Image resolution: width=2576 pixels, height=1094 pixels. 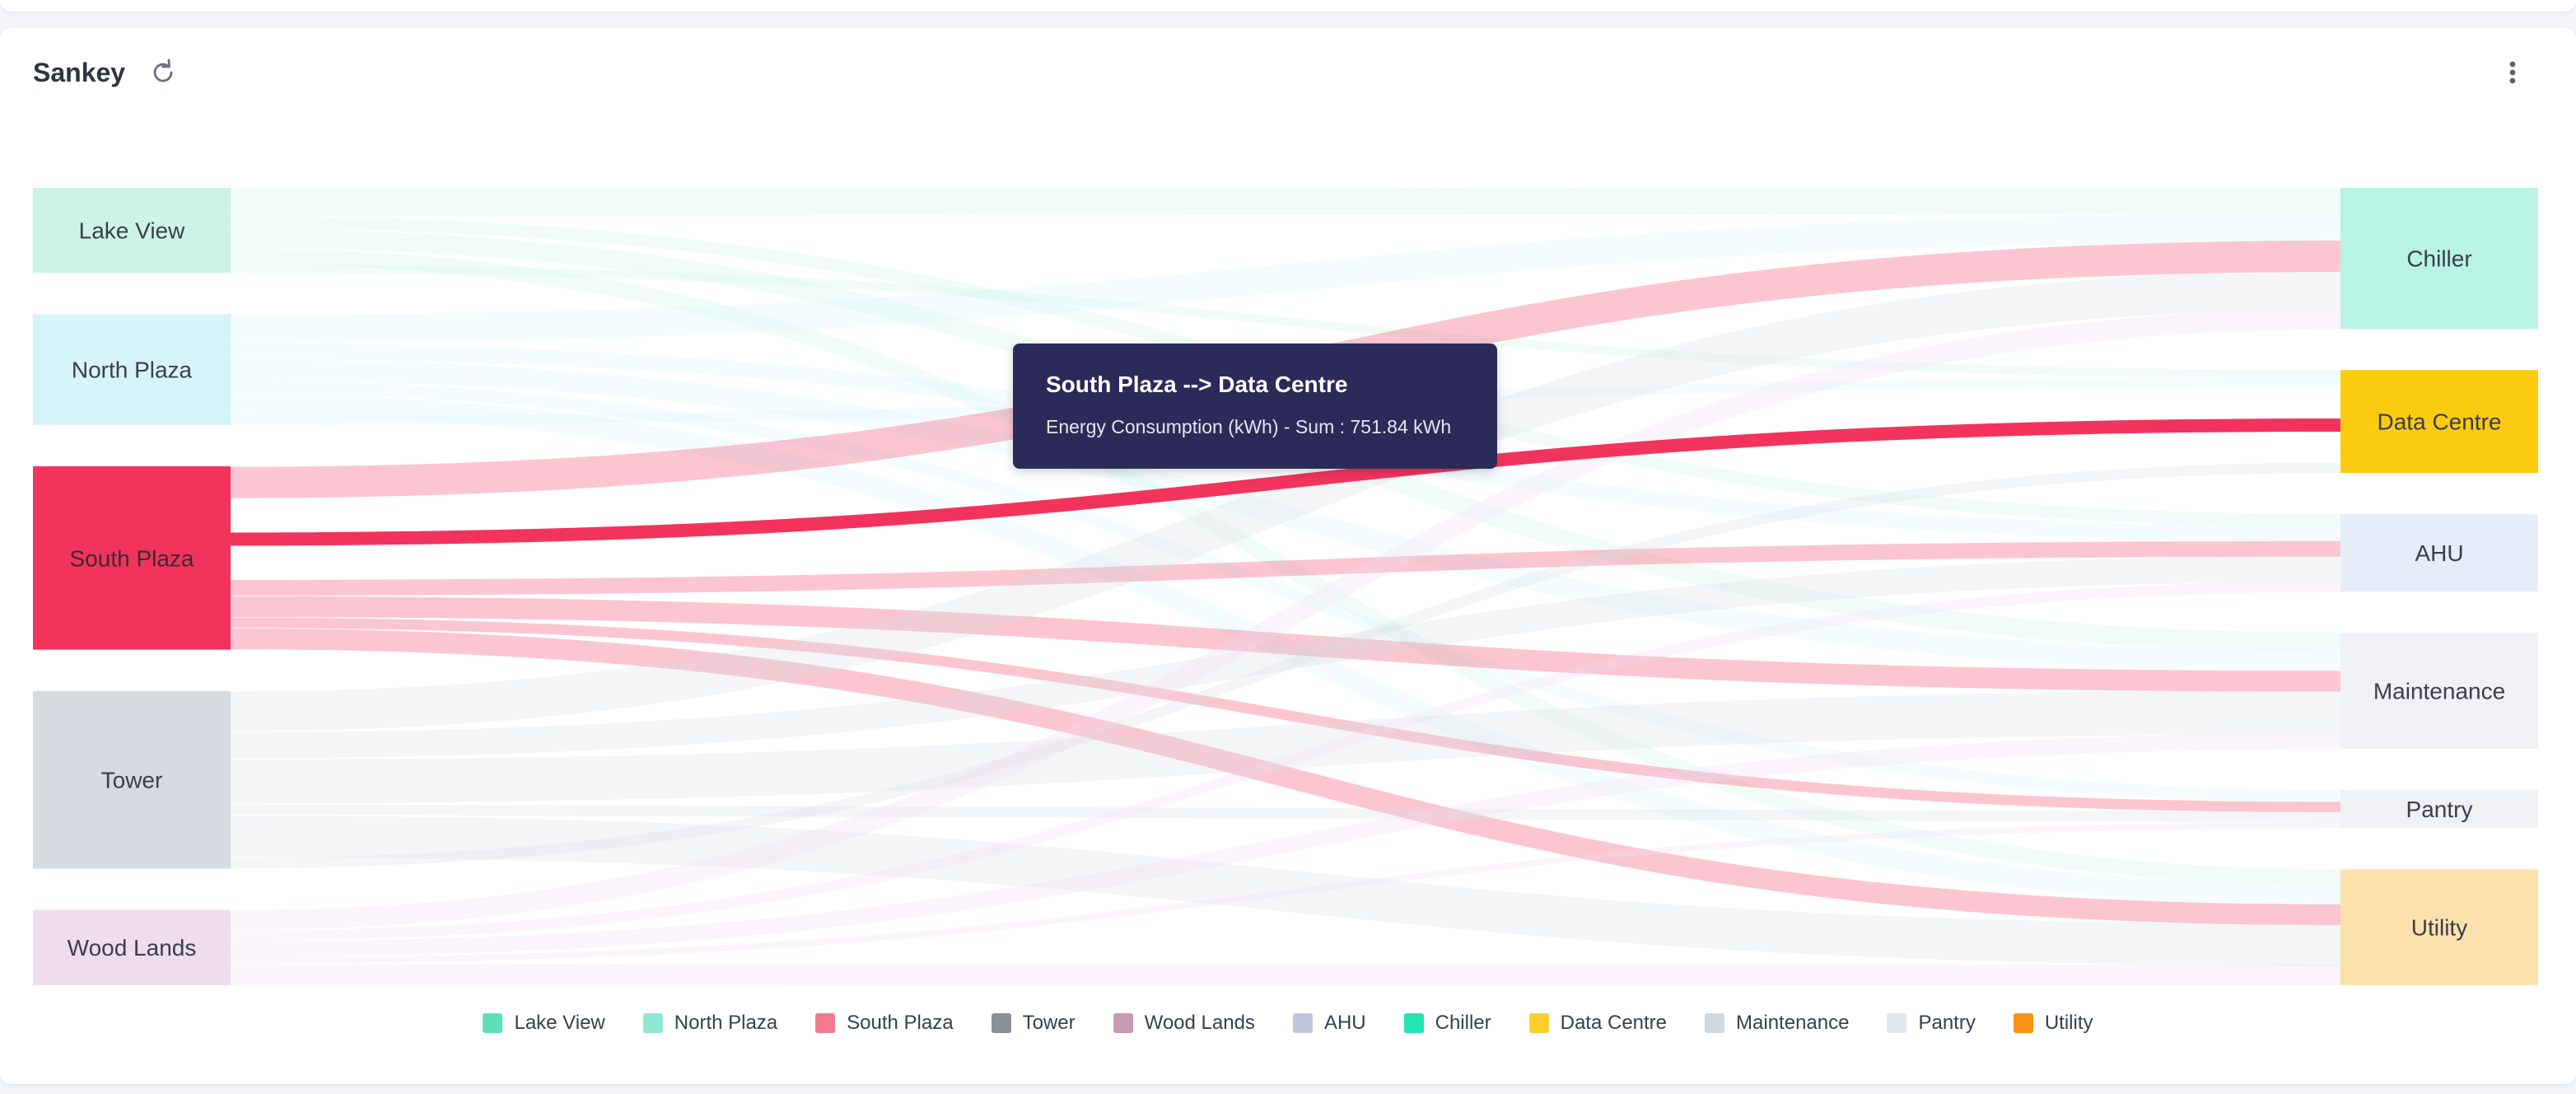 What do you see at coordinates (163, 73) in the screenshot?
I see `refresh-icon` at bounding box center [163, 73].